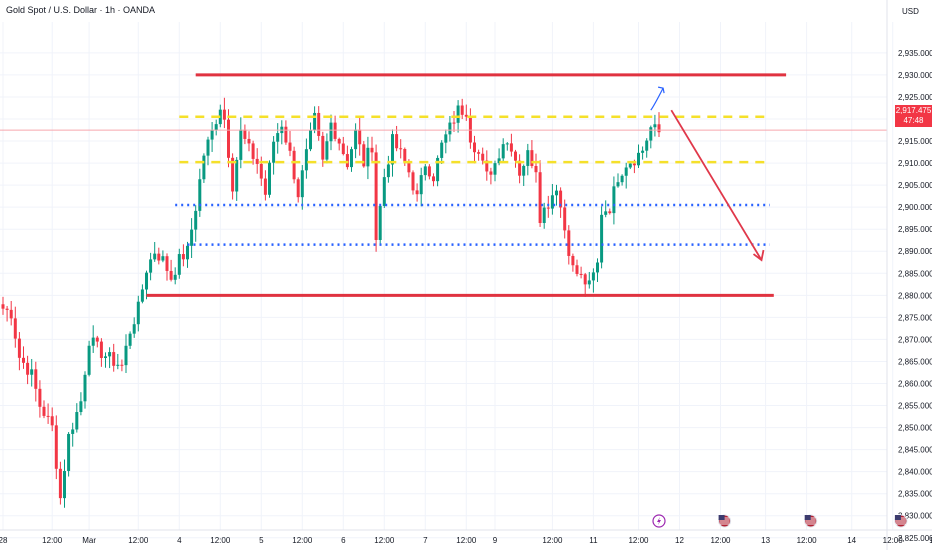 The image size is (932, 550). Describe the element at coordinates (81, 10) in the screenshot. I see `symbol-title: Gold Spot / U.S. Dollar · 1h · OANDA` at that location.